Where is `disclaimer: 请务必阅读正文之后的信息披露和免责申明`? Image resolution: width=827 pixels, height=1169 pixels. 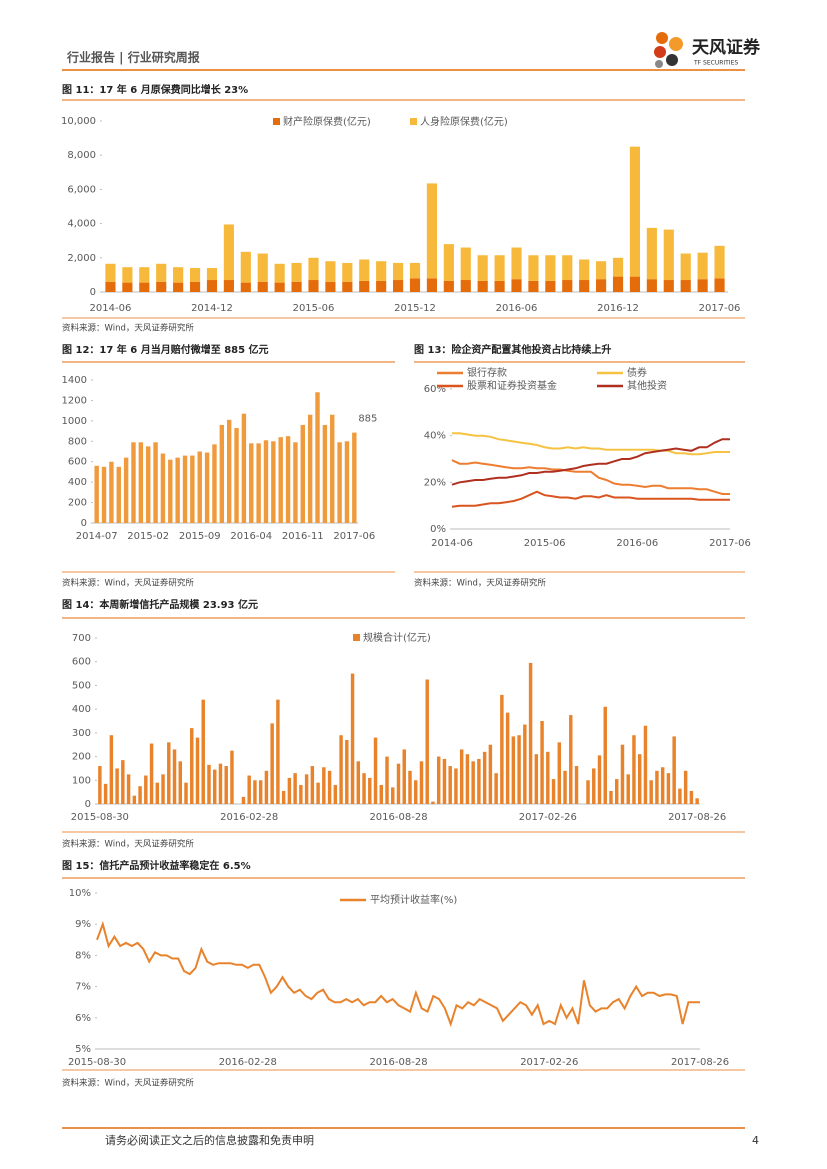
disclaimer: 请务必阅读正文之后的信息披露和免责申明 is located at coordinates (209, 1140).